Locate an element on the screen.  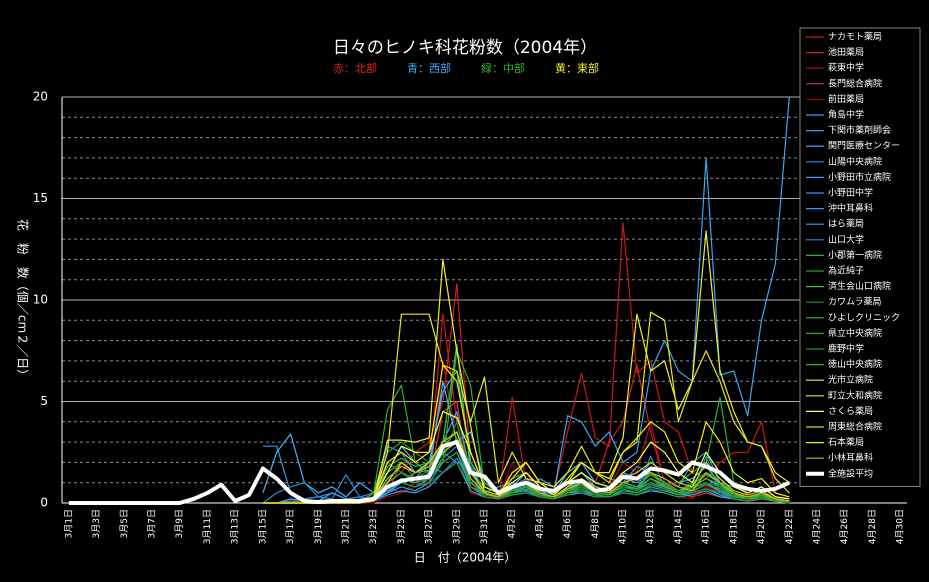
legend-label: 光市立病院 is located at coordinates (850, 380).